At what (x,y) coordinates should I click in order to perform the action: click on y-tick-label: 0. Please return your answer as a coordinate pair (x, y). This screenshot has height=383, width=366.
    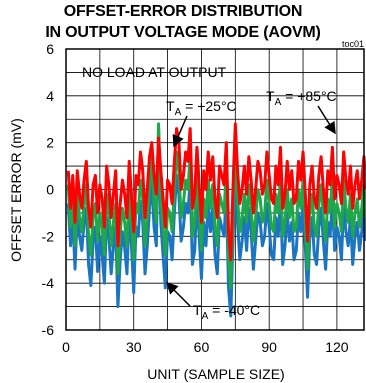
    Looking at the image, I should click on (50, 190).